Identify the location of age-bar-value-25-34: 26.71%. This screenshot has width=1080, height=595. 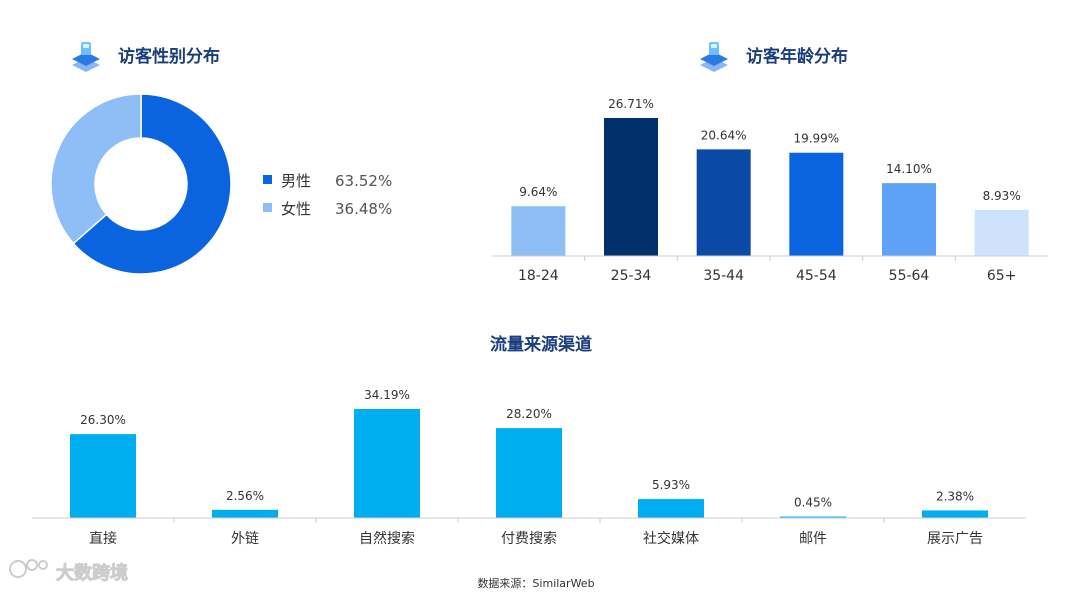
(631, 104).